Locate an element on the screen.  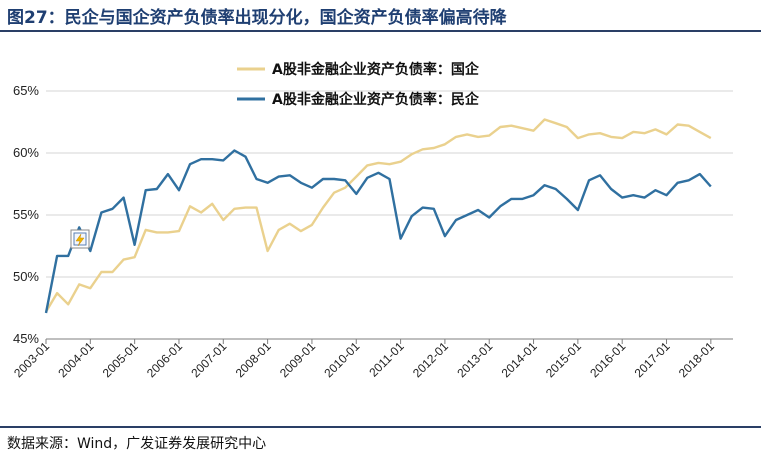
source-divider is located at coordinates (380, 427).